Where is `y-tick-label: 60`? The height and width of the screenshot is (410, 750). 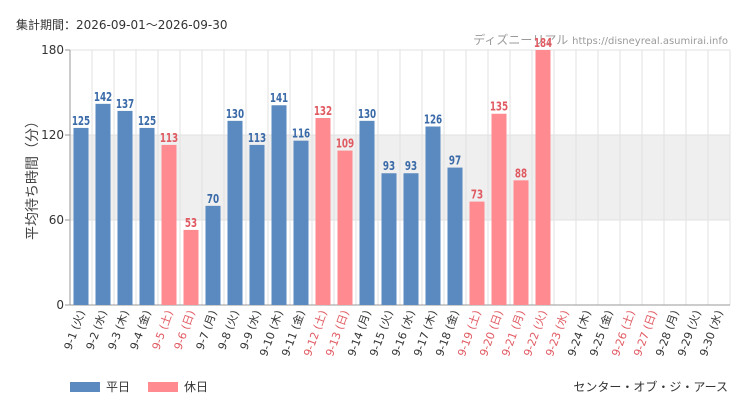
y-tick-label: 60 is located at coordinates (56, 220).